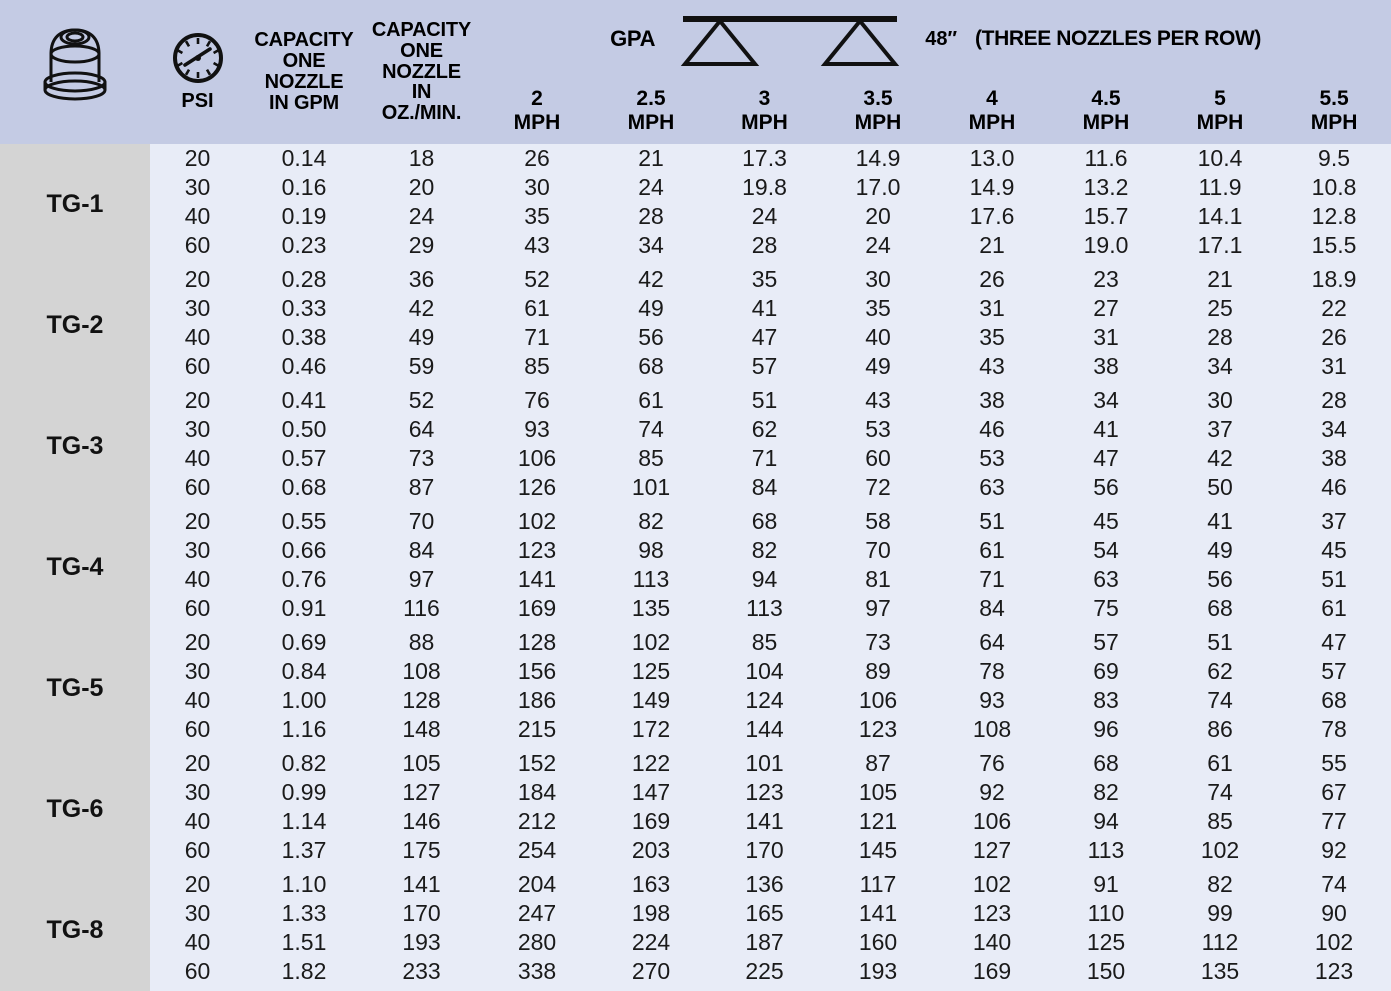 The width and height of the screenshot is (1391, 991). Describe the element at coordinates (421, 158) in the screenshot. I see `oz-value: 18` at that location.